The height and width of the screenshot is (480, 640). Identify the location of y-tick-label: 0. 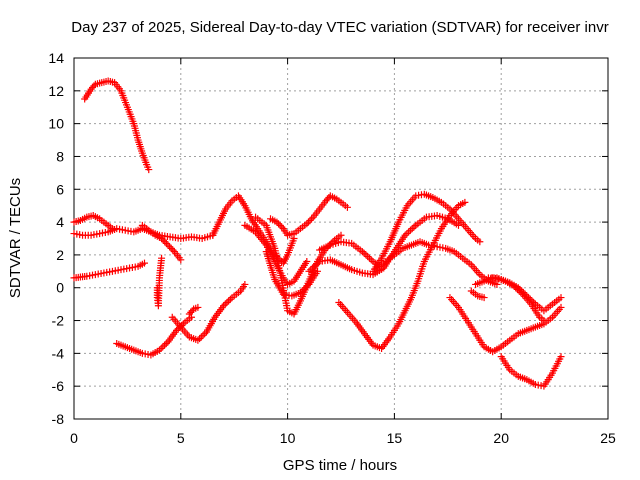
(60, 288).